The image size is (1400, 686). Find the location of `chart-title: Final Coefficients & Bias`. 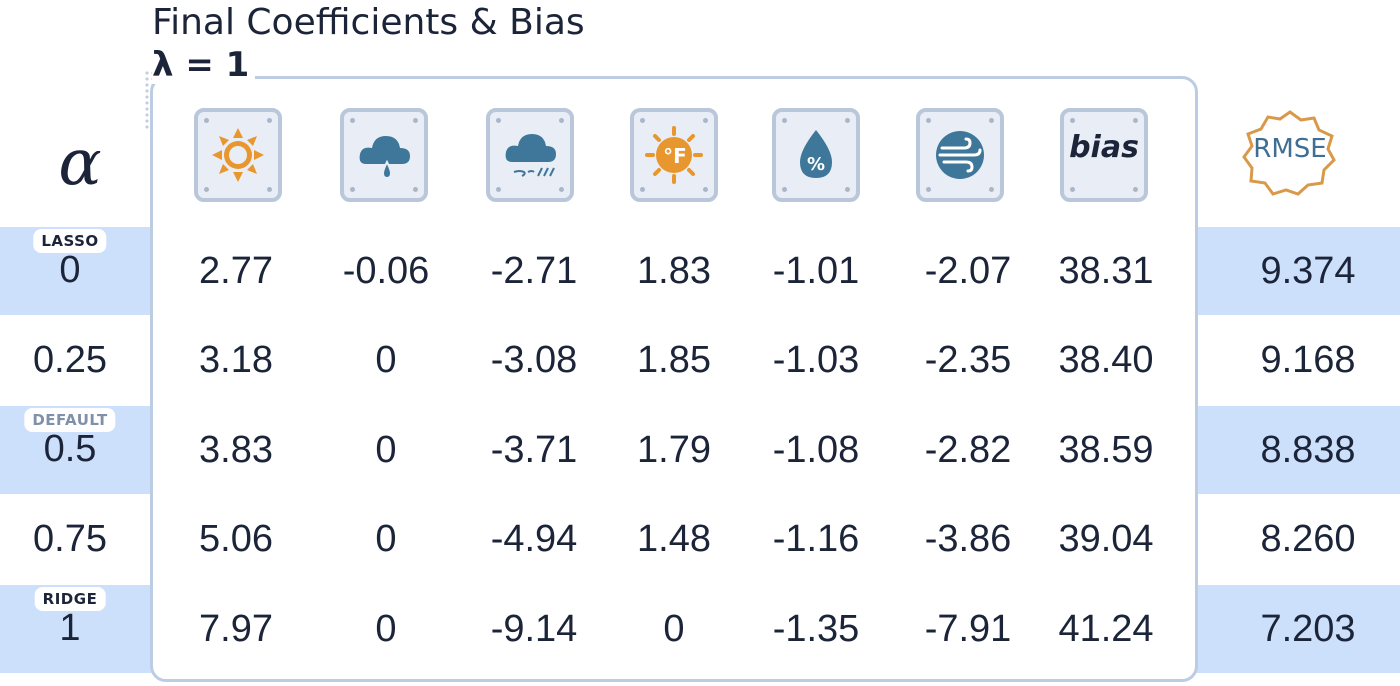

chart-title: Final Coefficients & Bias is located at coordinates (368, 22).